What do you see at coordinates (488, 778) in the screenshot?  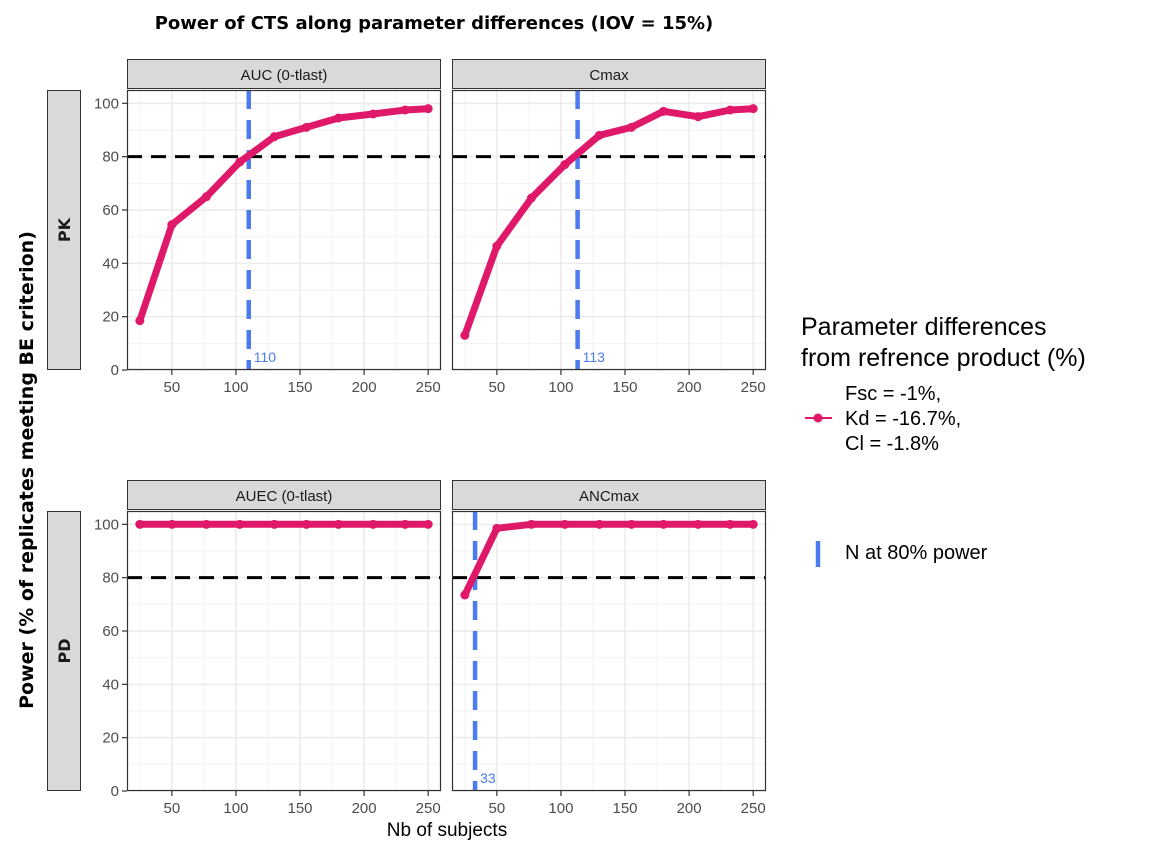 I see `n80-label: 33` at bounding box center [488, 778].